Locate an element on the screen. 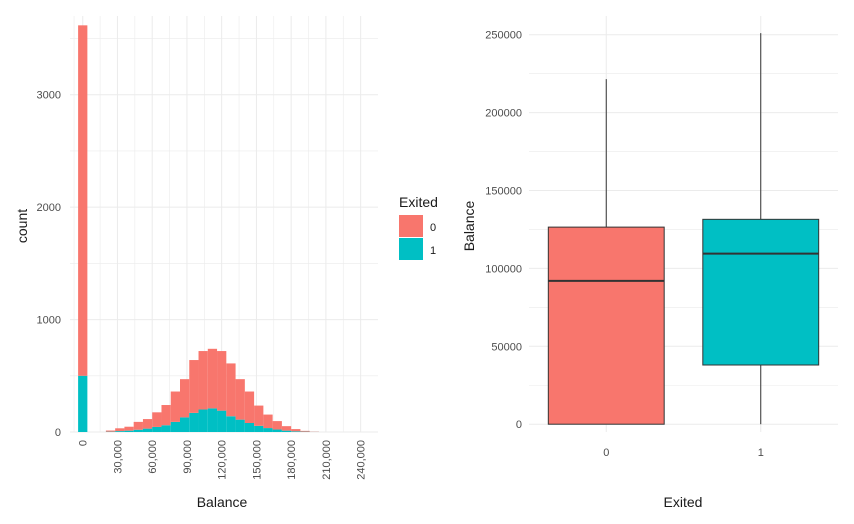 Image resolution: width=854 pixels, height=524 pixels. histogram-x-tick-label: 150,000 is located at coordinates (257, 460).